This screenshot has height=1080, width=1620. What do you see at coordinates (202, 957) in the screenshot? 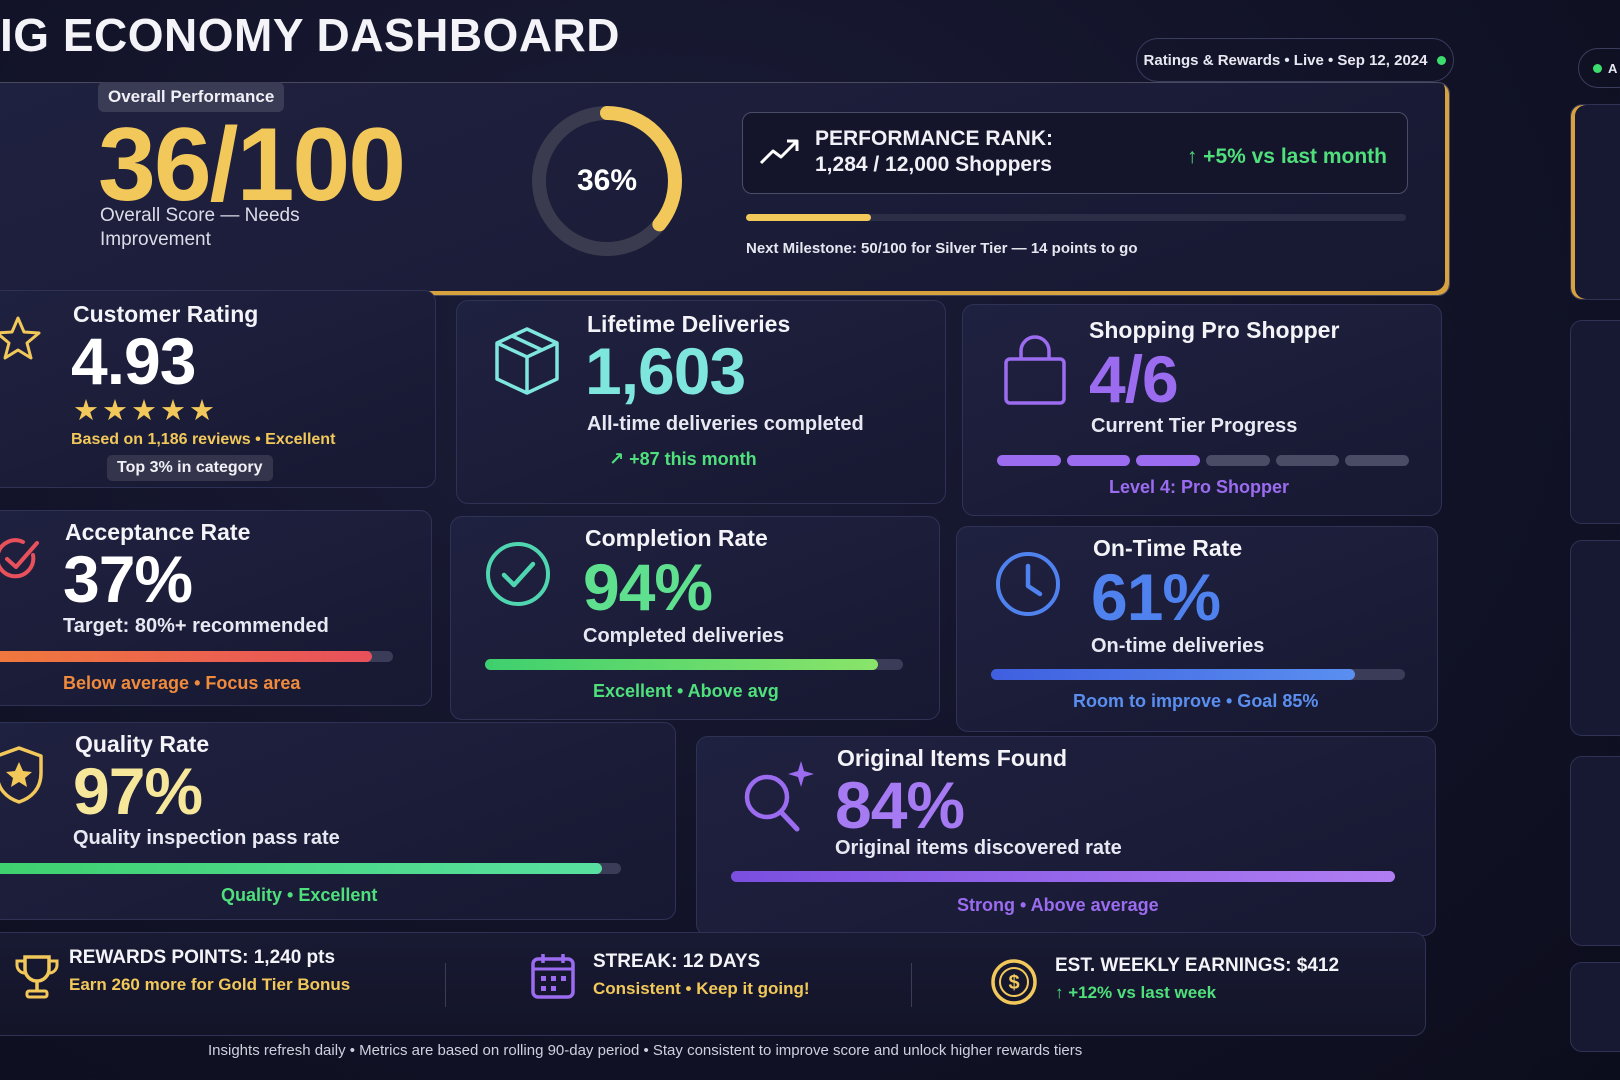
I see `rewards-points-title: REWARDS POINTS: 1,240 pts` at bounding box center [202, 957].